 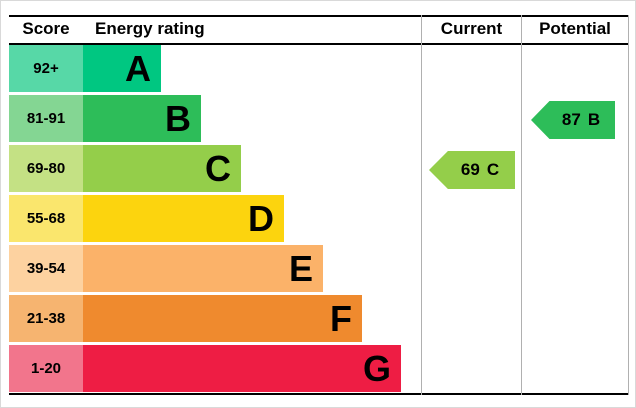 I want to click on current-column-header: Current, so click(x=471, y=28).